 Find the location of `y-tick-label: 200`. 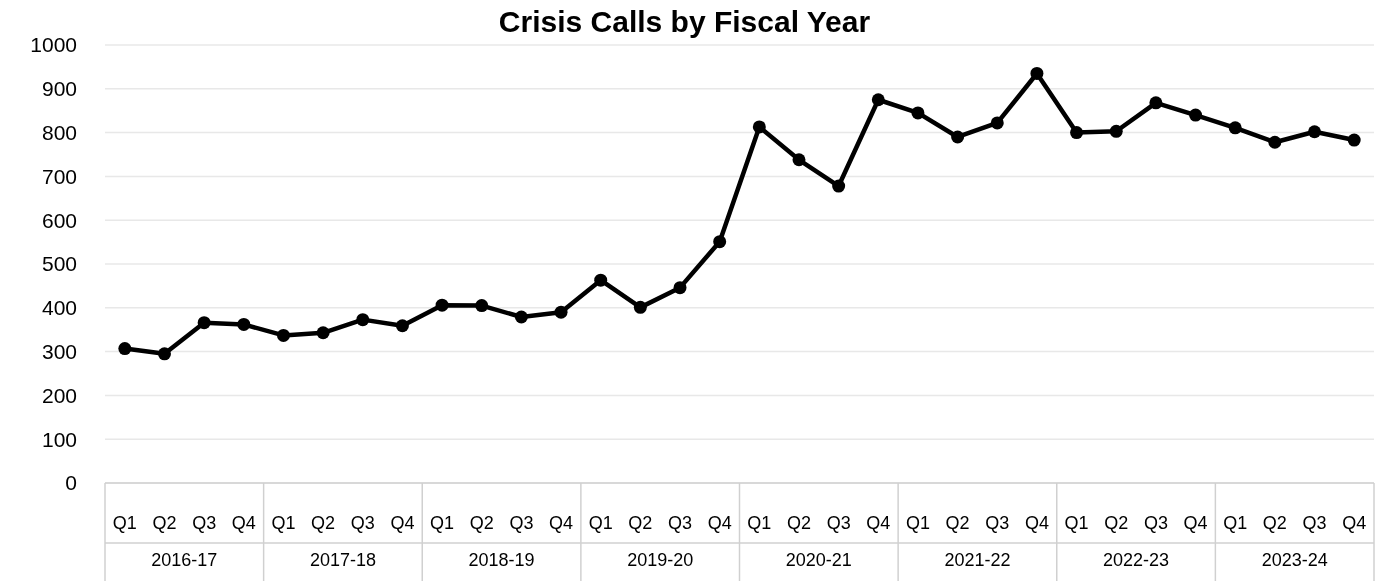

y-tick-label: 200 is located at coordinates (59, 395).